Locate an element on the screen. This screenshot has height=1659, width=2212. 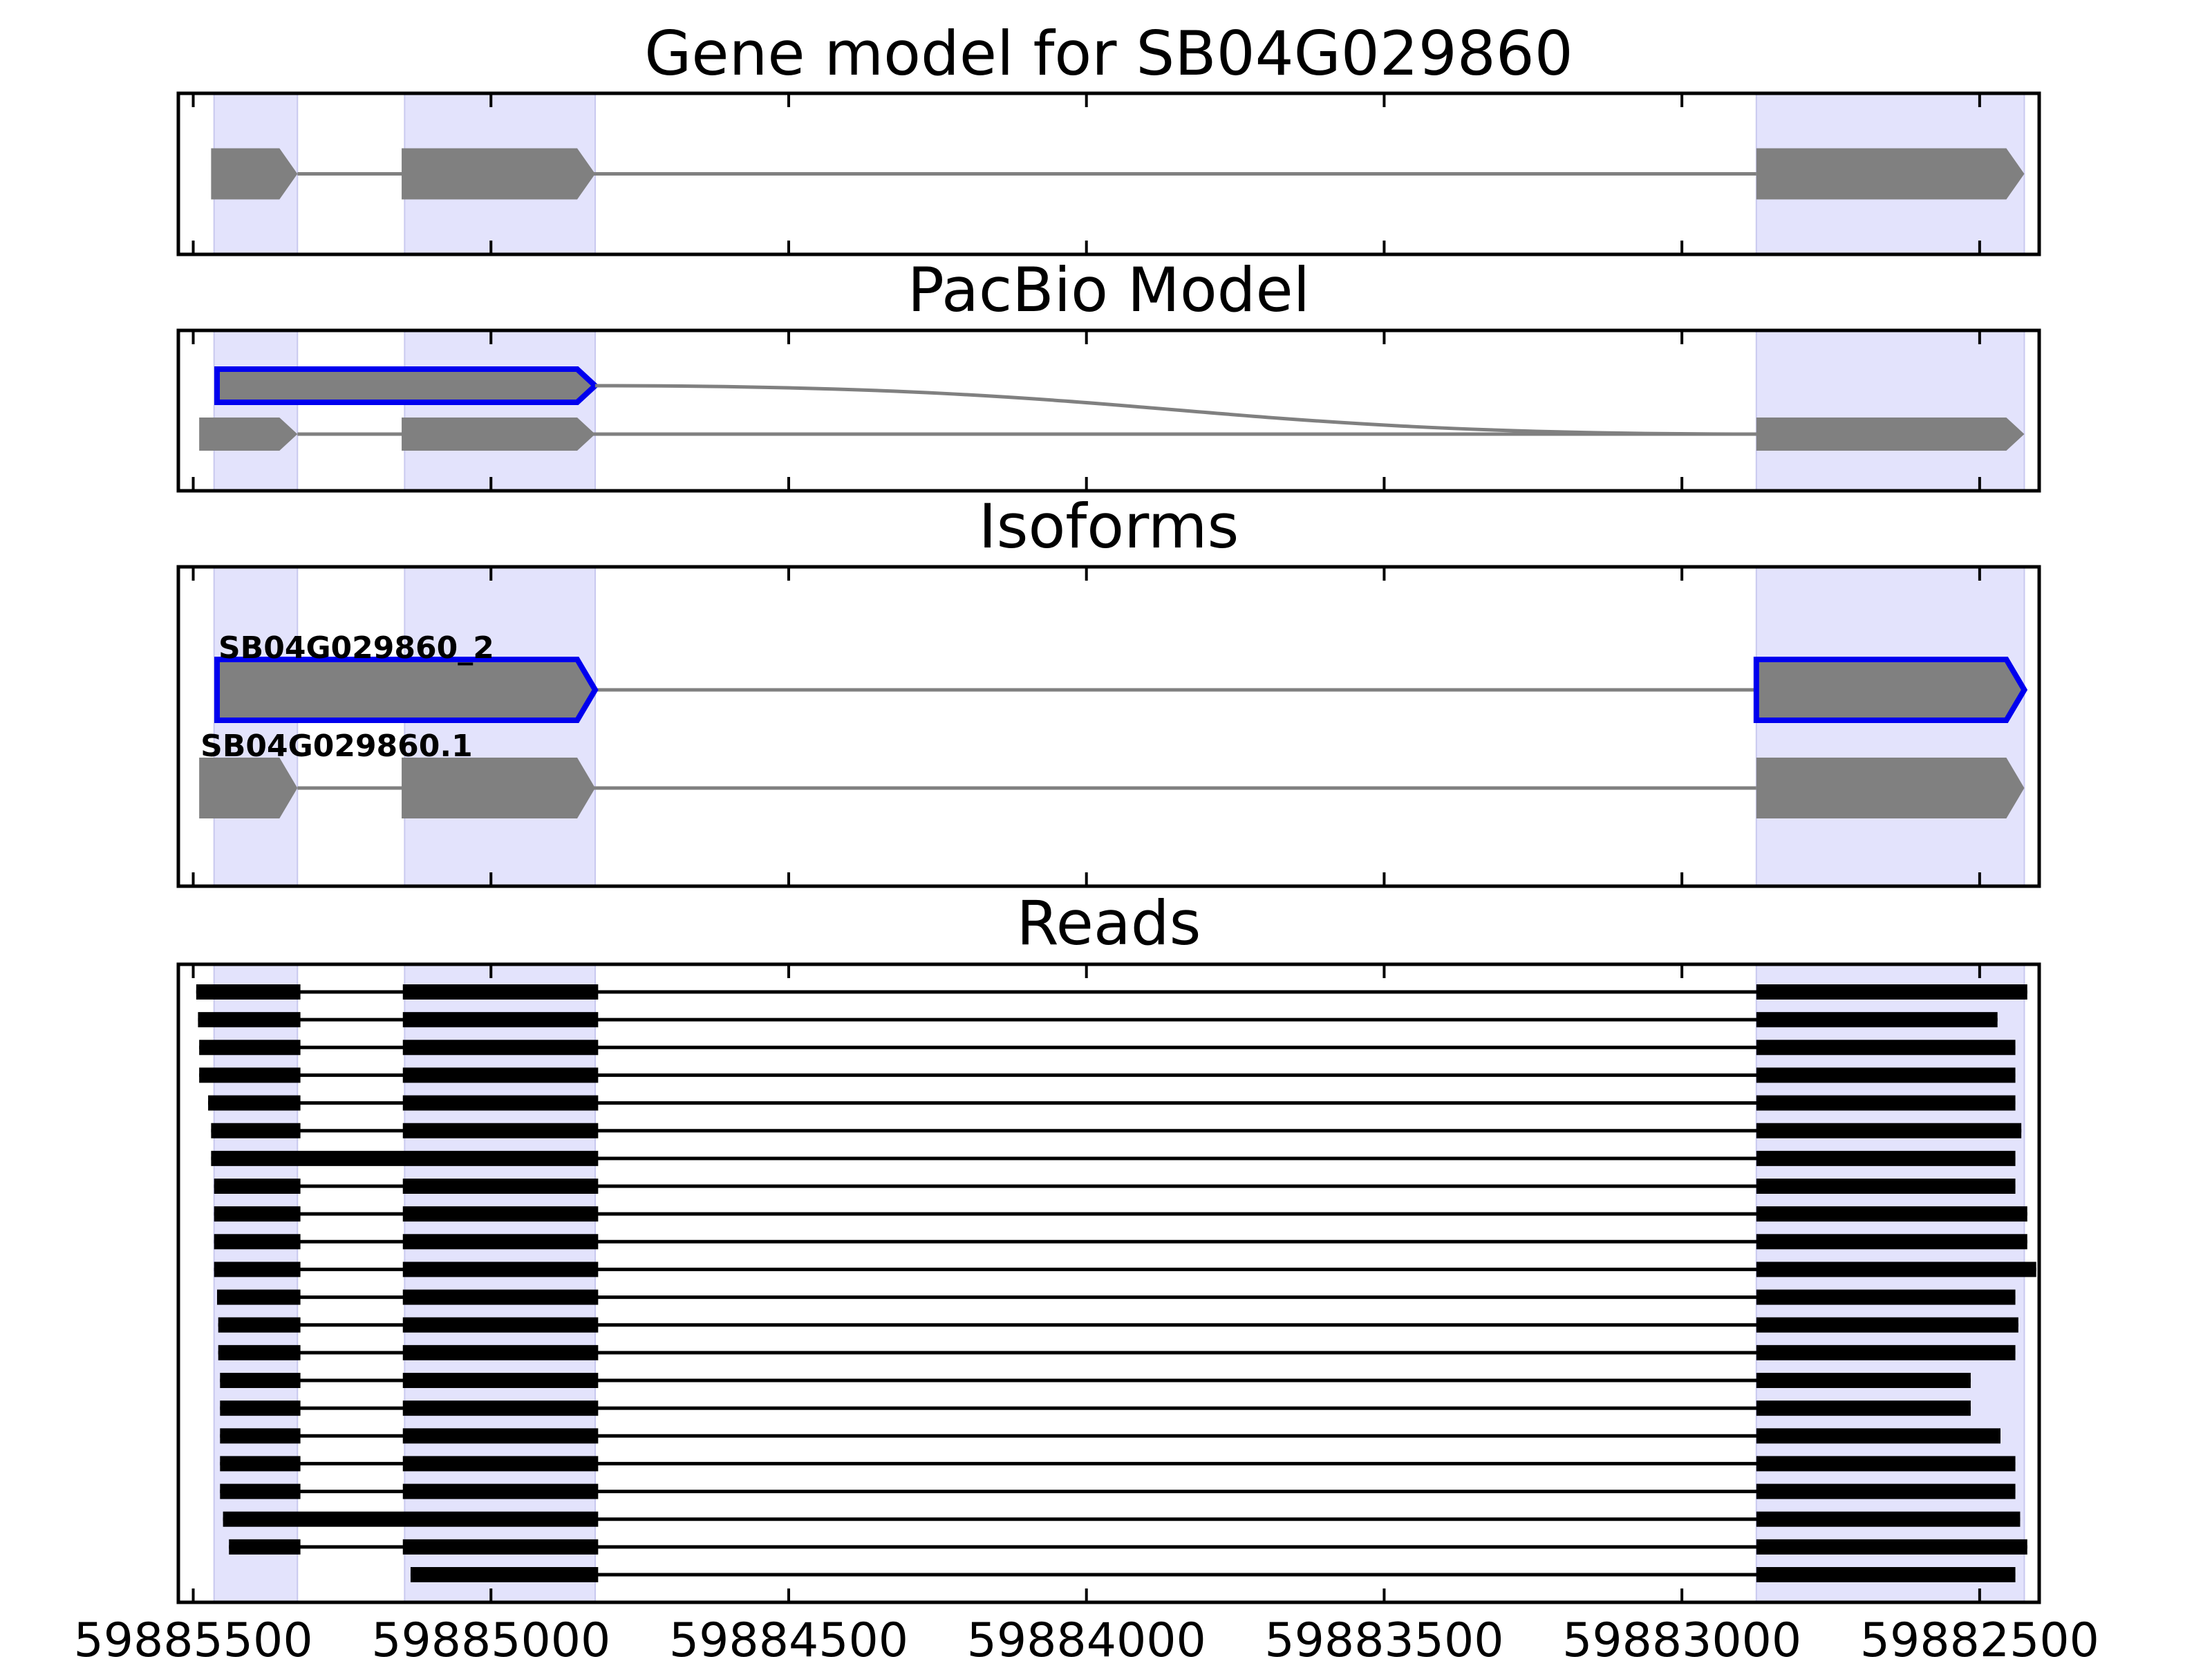
splice-junction-curve is located at coordinates (1175, 410).